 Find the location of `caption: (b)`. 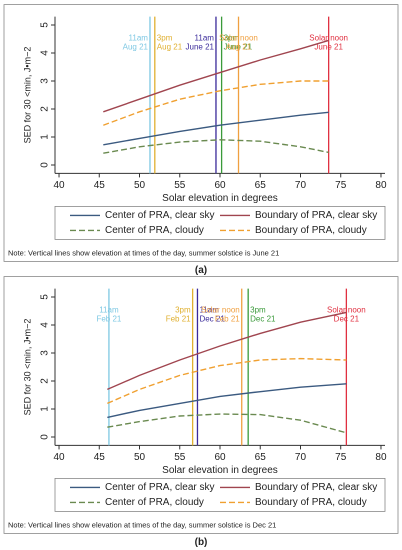

caption: (b) is located at coordinates (201, 542).